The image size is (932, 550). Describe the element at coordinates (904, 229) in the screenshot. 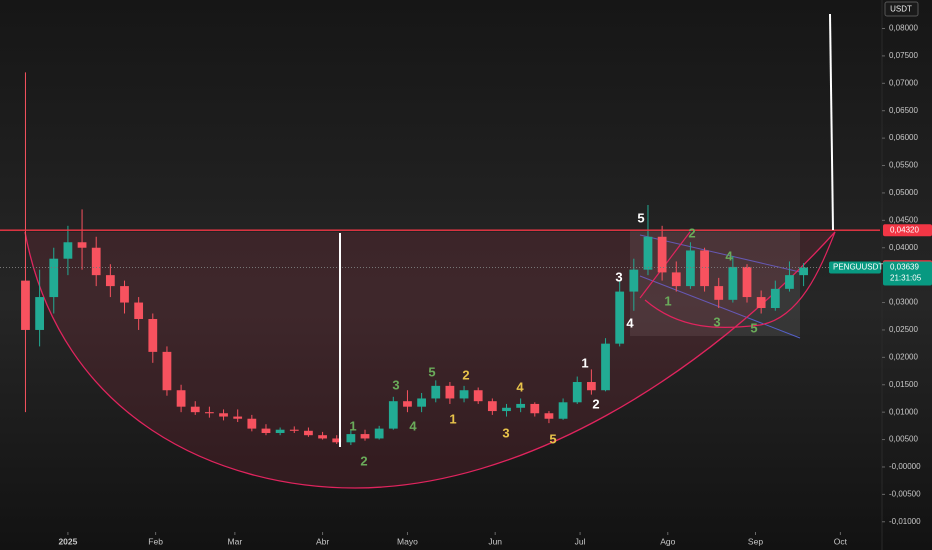

I see `price-label: 0,04320` at that location.